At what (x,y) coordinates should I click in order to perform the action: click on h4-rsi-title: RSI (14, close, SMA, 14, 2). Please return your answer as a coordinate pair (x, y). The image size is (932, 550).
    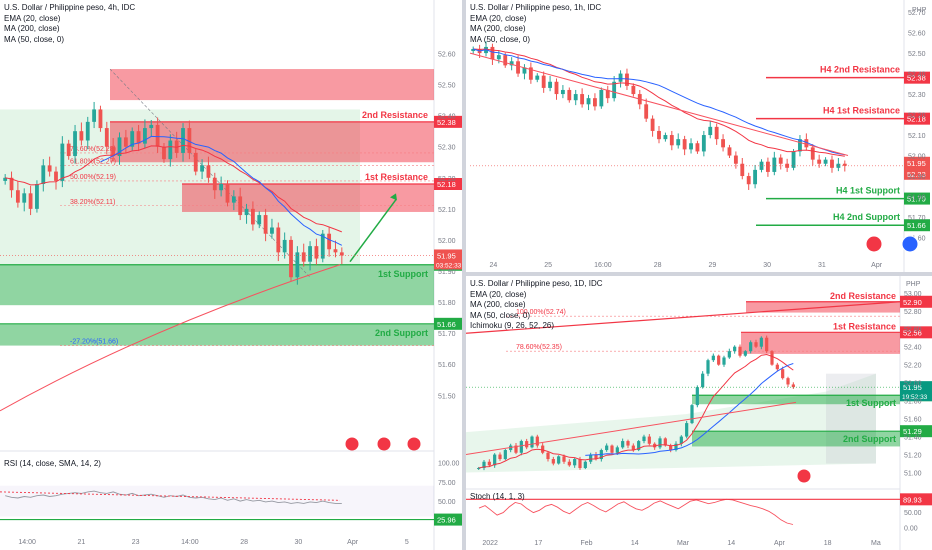
    Looking at the image, I should click on (52, 463).